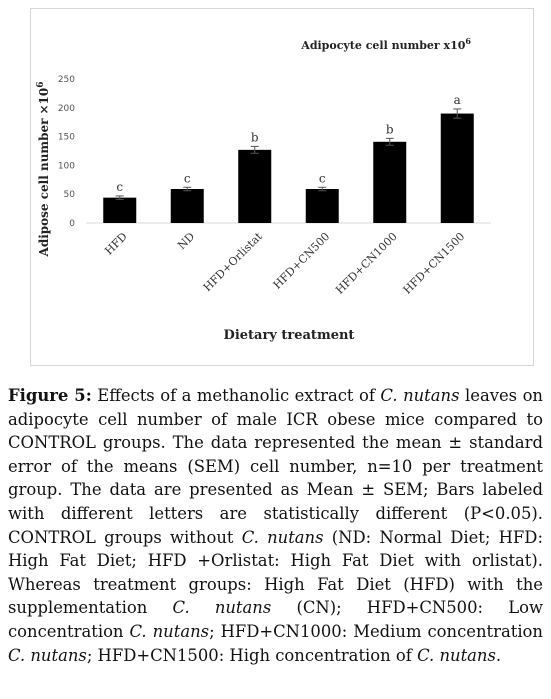  Describe the element at coordinates (186, 241) in the screenshot. I see `x-tick-label: ND` at that location.